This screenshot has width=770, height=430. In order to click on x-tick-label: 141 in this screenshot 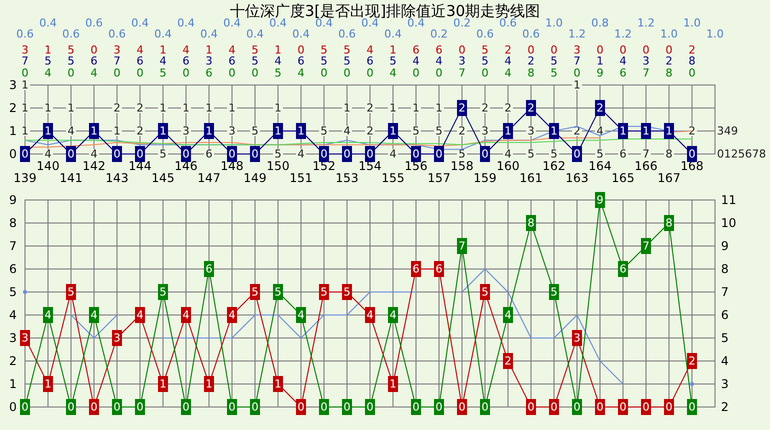, I will do `click(71, 178)`.